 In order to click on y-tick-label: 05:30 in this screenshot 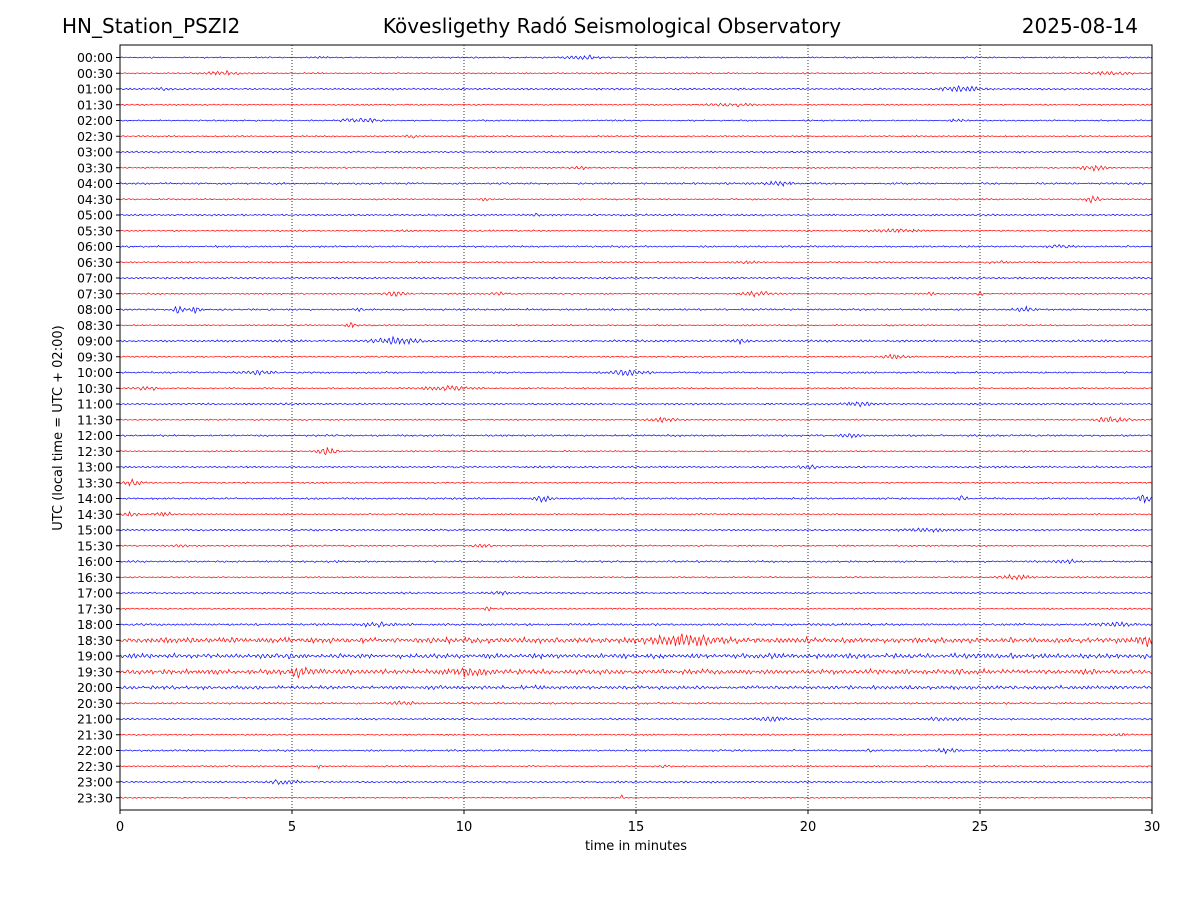, I will do `click(95, 230)`.